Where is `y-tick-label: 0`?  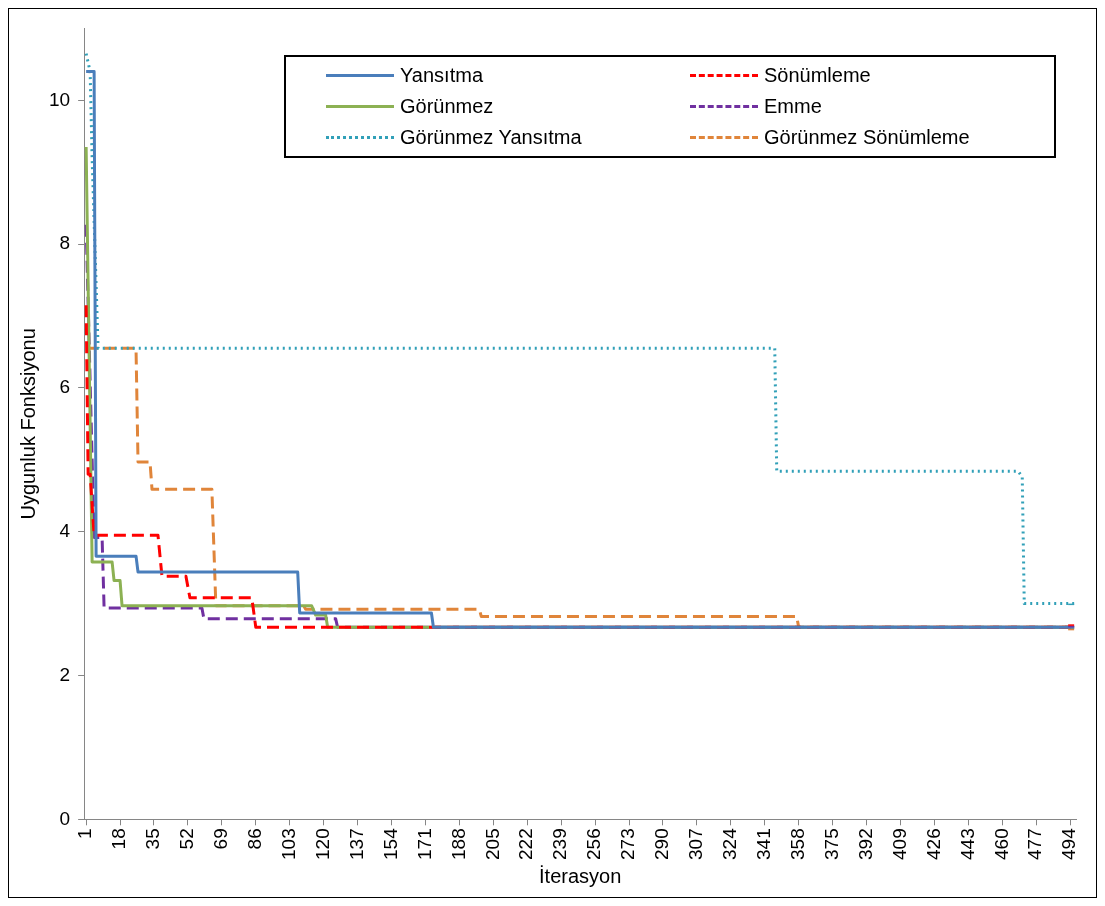 y-tick-label: 0 is located at coordinates (65, 818).